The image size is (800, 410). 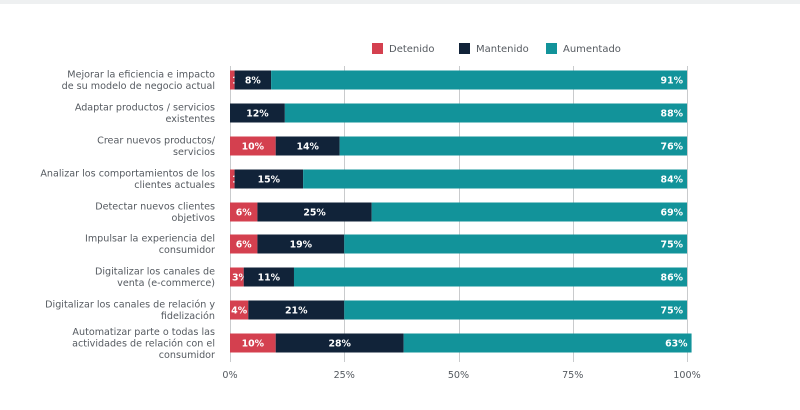 I want to click on data-label: 8%, so click(x=253, y=80).